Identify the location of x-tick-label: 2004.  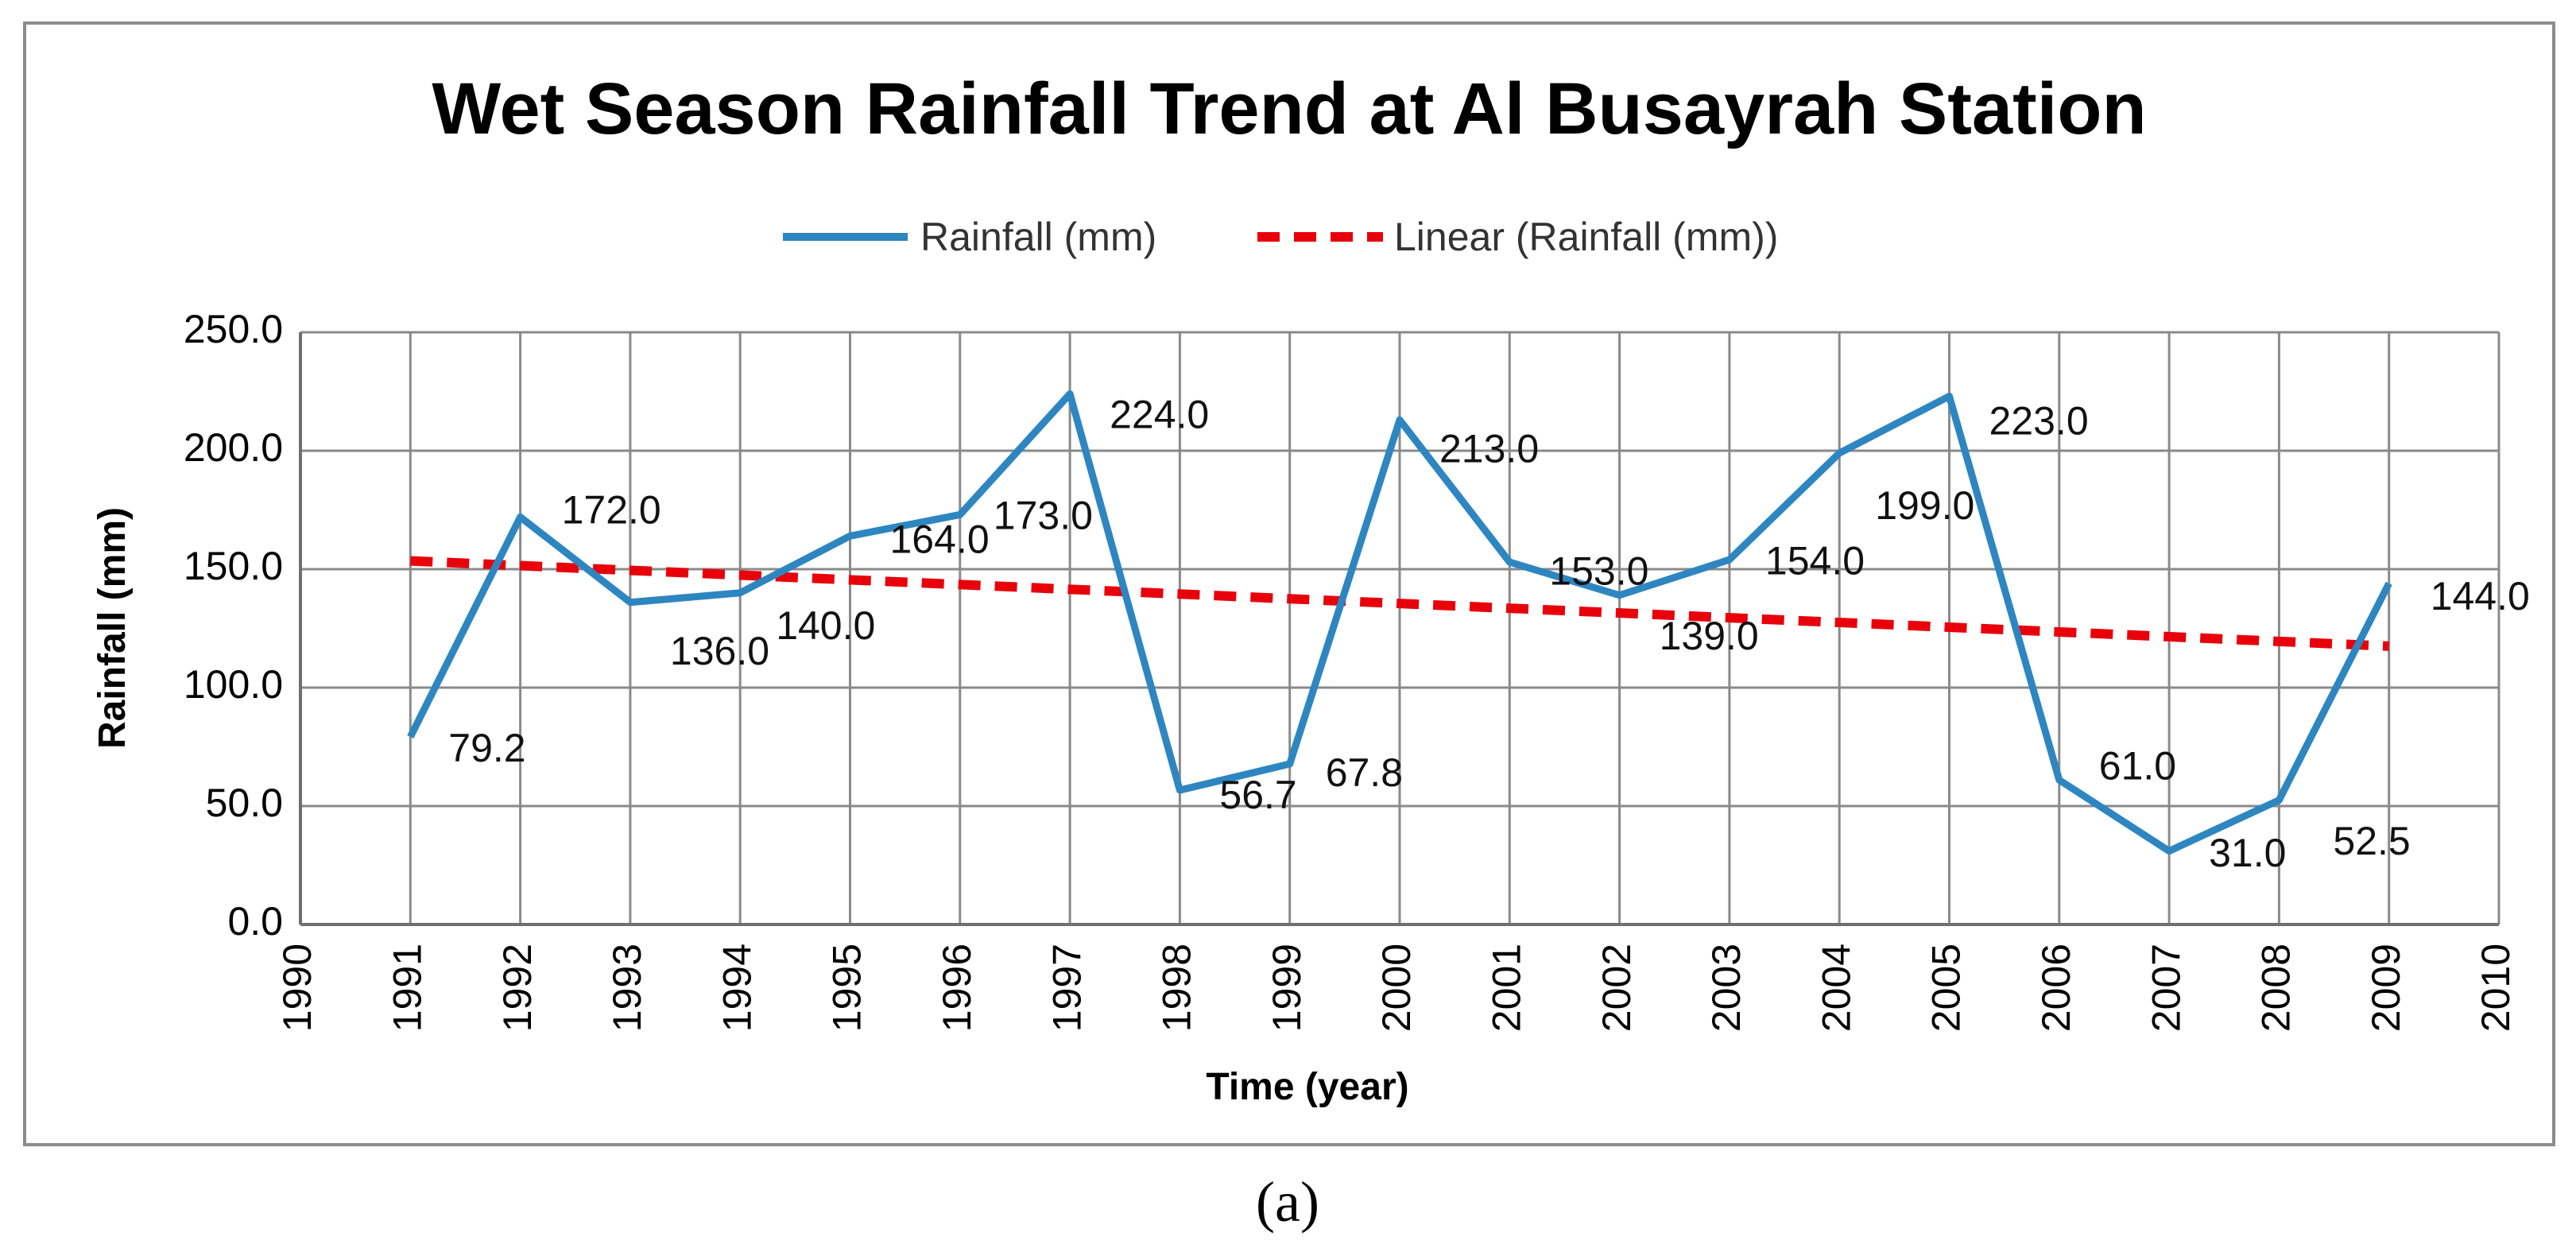
(1836, 988).